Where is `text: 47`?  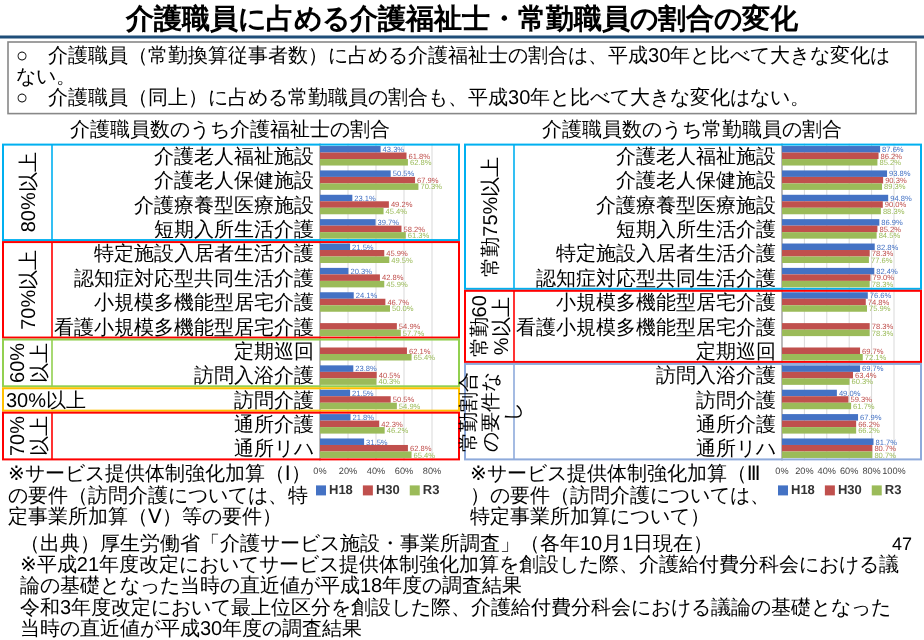
text: 47 is located at coordinates (901, 544).